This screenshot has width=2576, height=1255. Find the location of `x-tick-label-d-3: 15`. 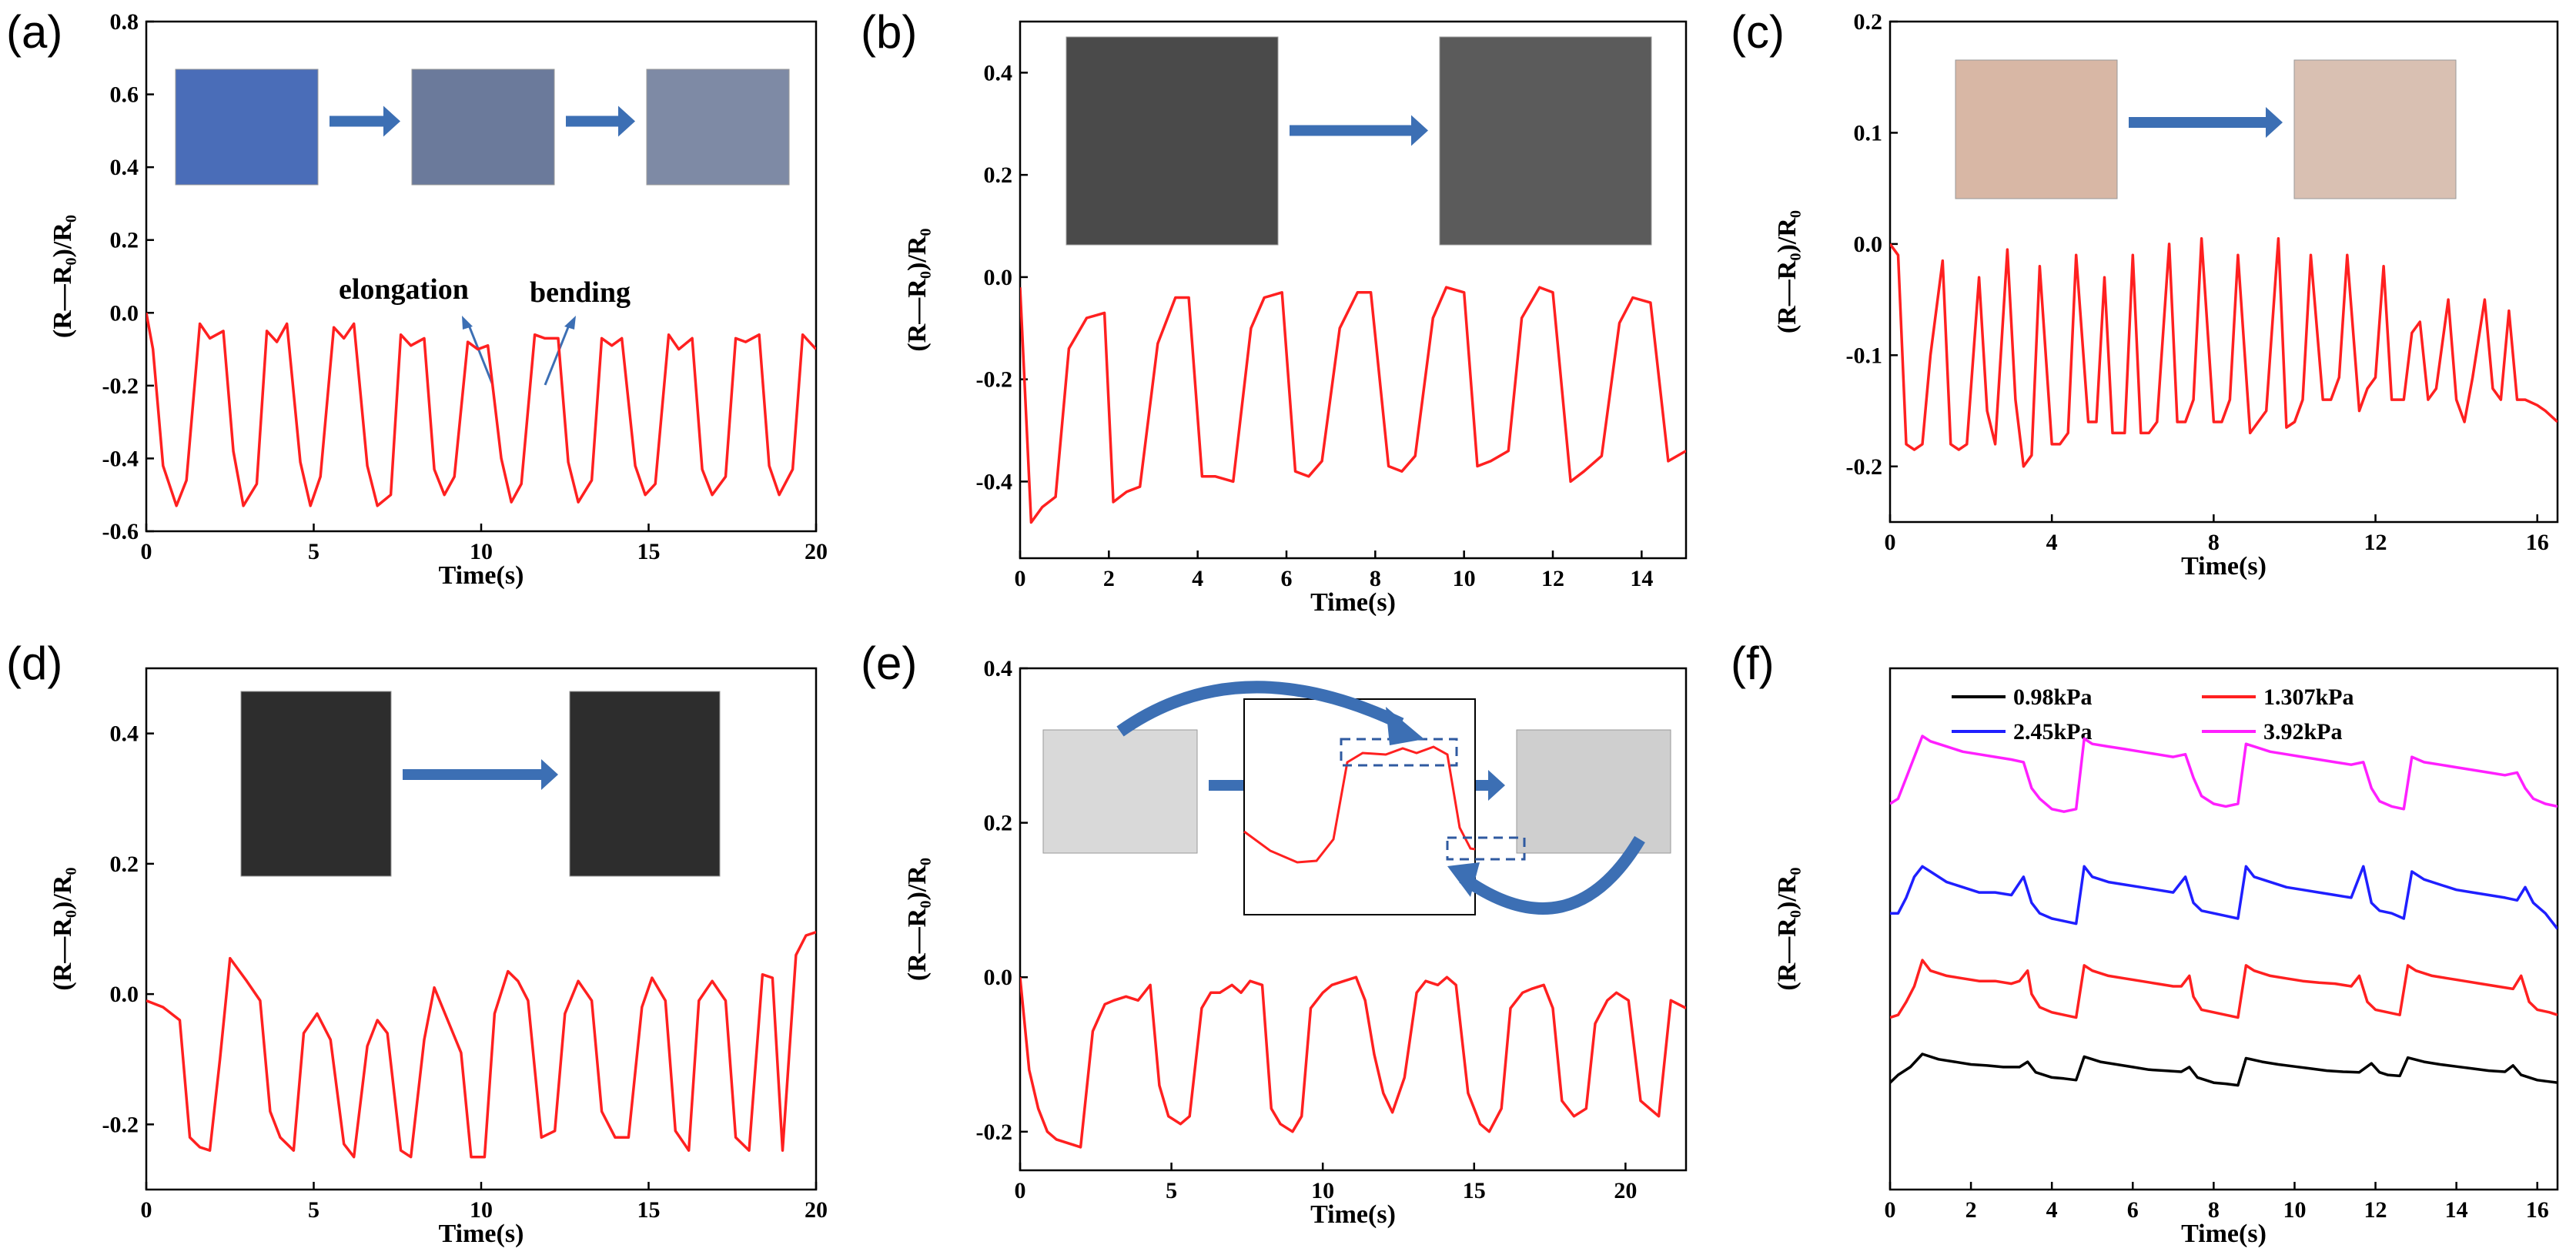

x-tick-label-d-3: 15 is located at coordinates (649, 1210).